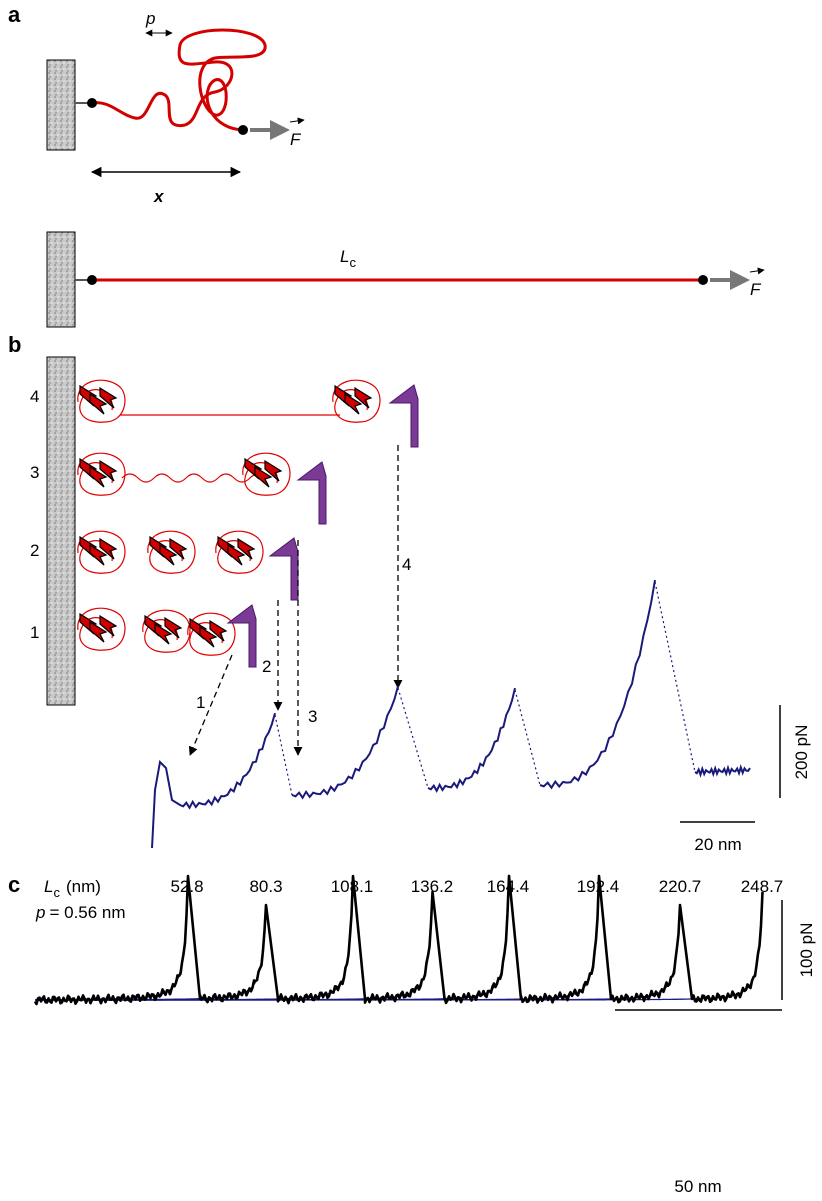  What do you see at coordinates (150, 18) in the screenshot?
I see `persistence-label: p` at bounding box center [150, 18].